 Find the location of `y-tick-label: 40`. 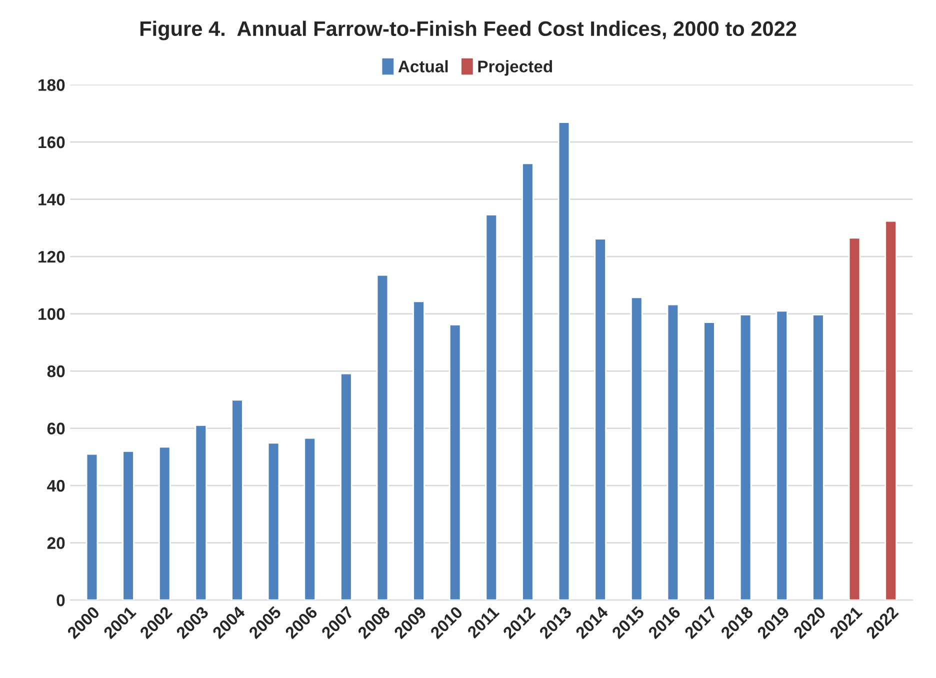

y-tick-label: 40 is located at coordinates (56, 486).